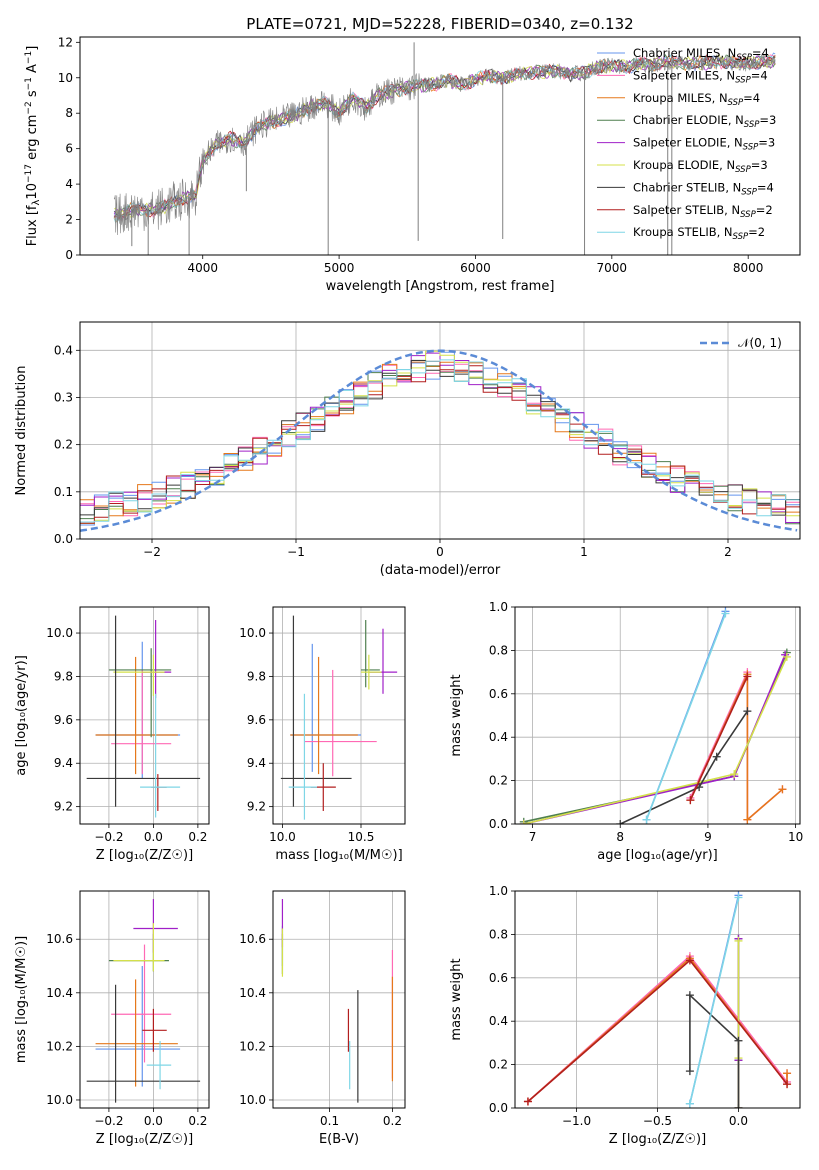 The width and height of the screenshot is (819, 1170). Describe the element at coordinates (440, 570) in the screenshot. I see `x-axis-label: (data-model)/error` at that location.